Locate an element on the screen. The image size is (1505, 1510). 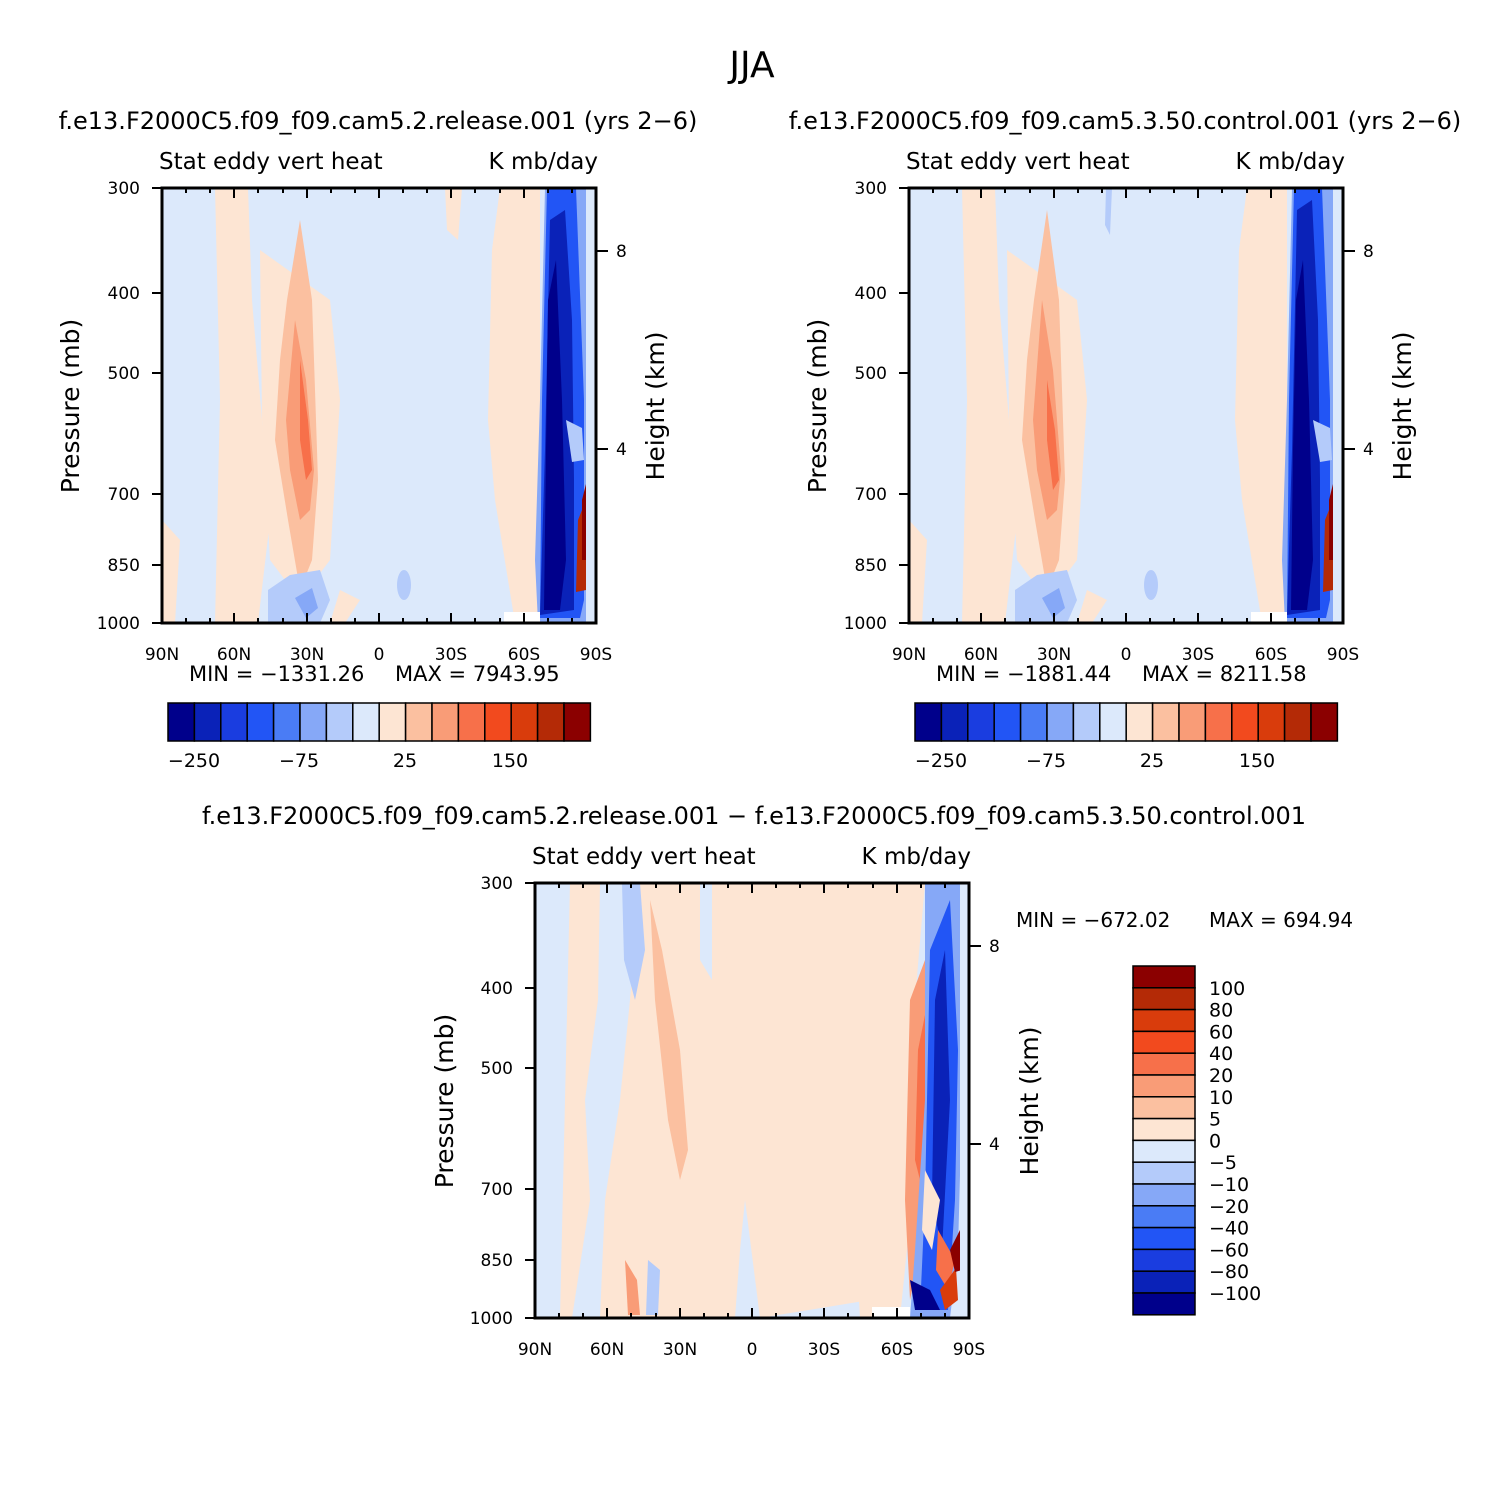
plot-area is located at coordinates (752, 1100).